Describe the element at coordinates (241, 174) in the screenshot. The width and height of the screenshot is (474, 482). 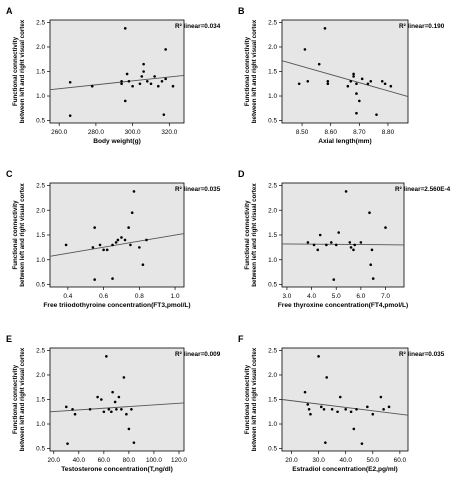
I see `panel-letter: D` at that location.